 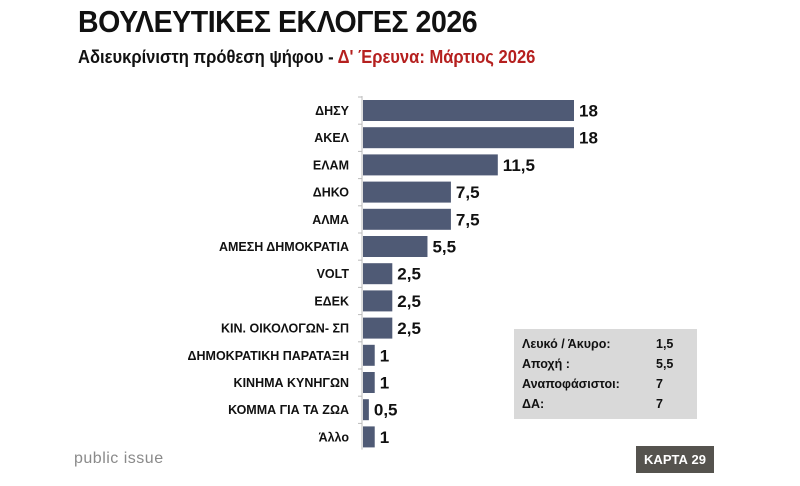 I want to click on category-label: ΑΛΜΑ, so click(x=330, y=220).